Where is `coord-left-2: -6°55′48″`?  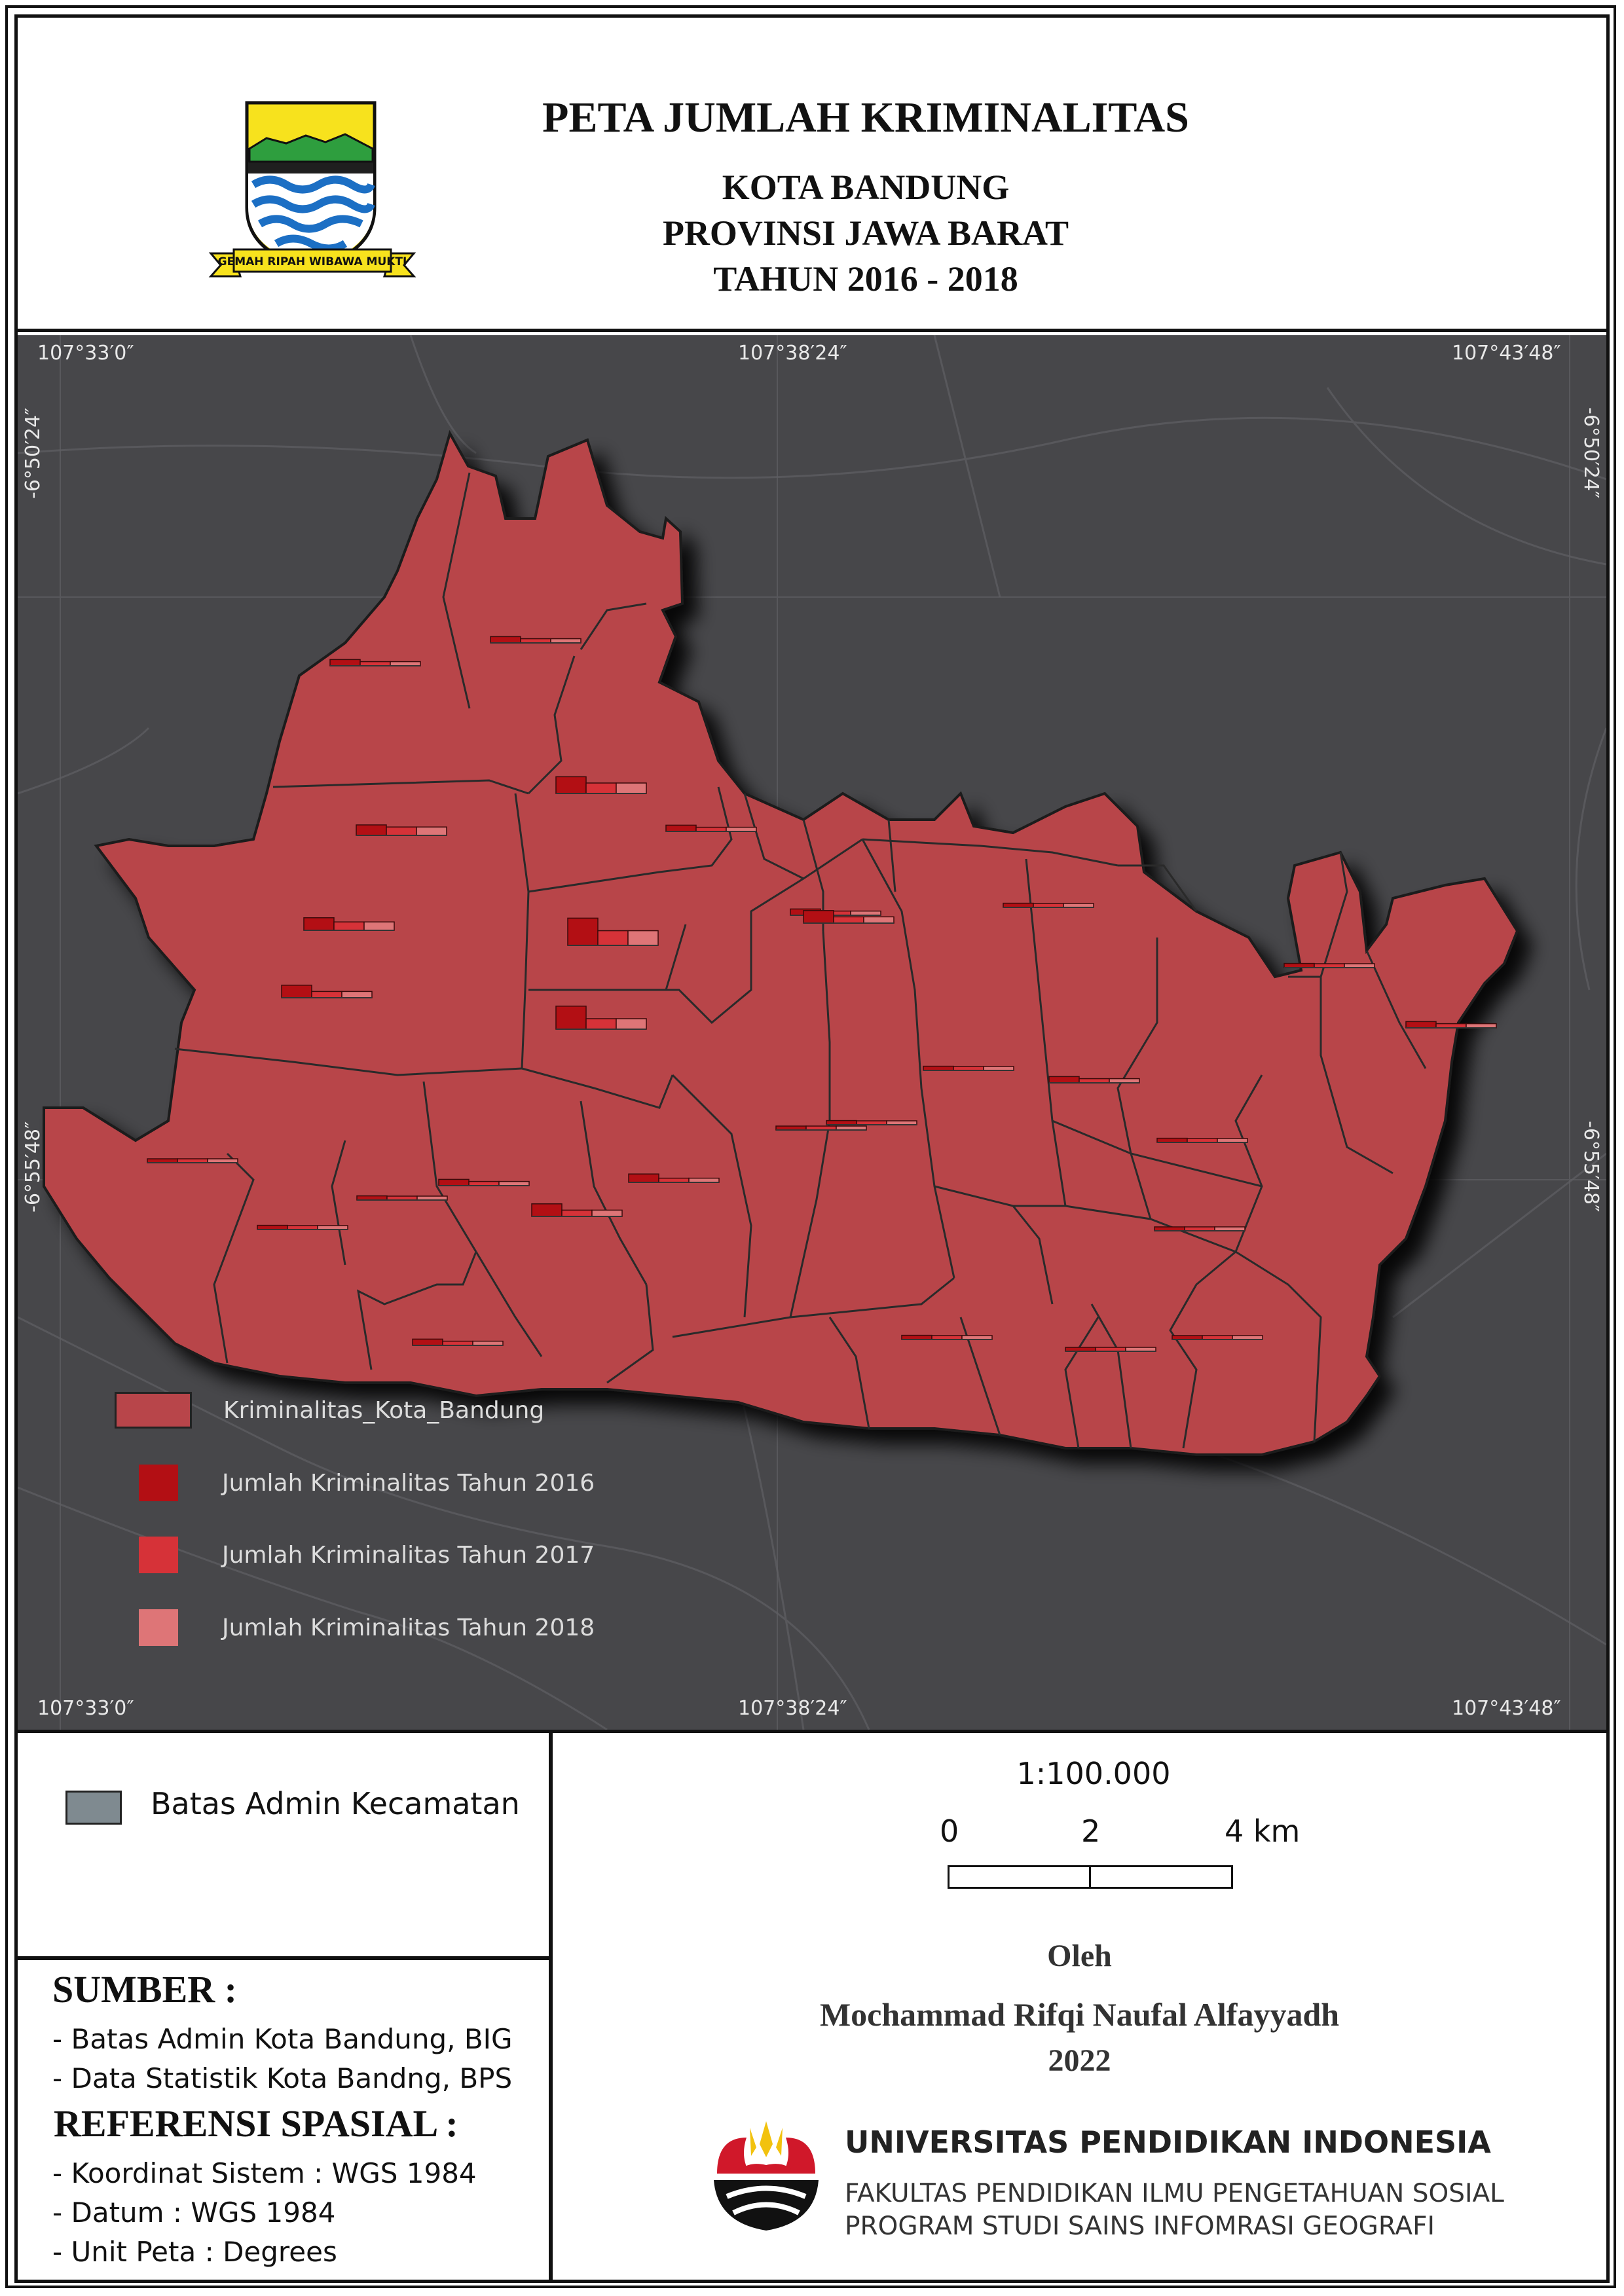 coord-left-2: -6°55′48″ is located at coordinates (33, 1166).